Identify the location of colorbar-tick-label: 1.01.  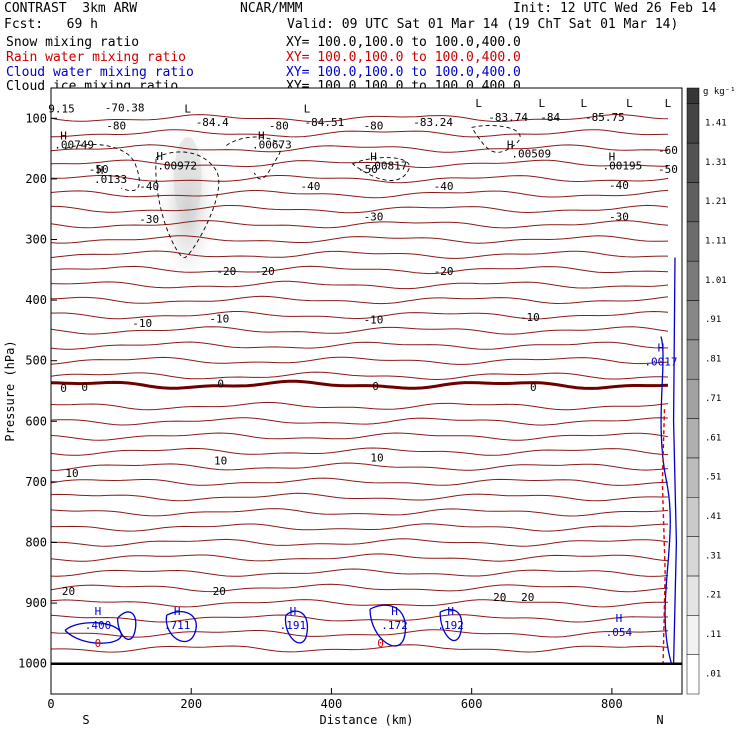
(716, 281).